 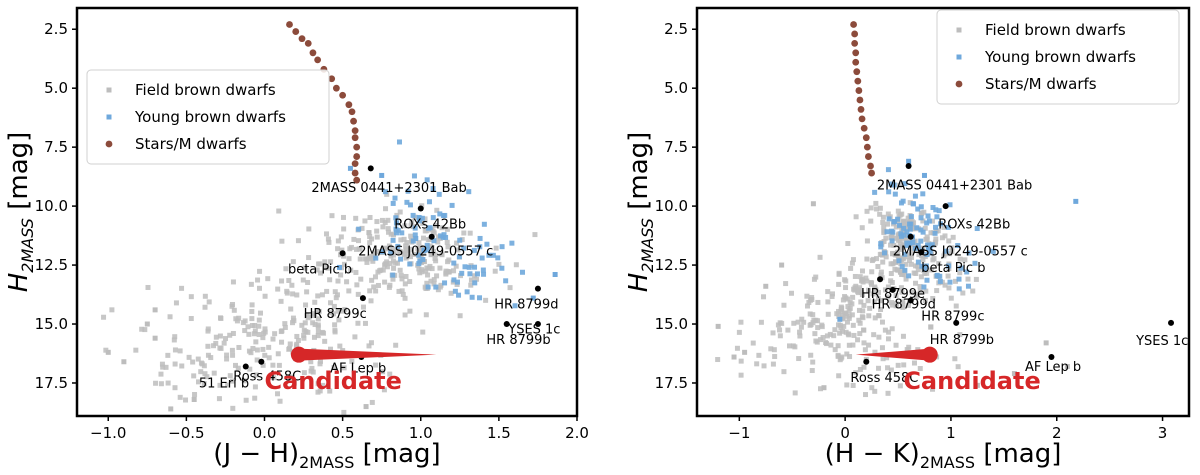 I want to click on x-axis-label: (J − H)2MASS [mag], so click(x=326, y=455).